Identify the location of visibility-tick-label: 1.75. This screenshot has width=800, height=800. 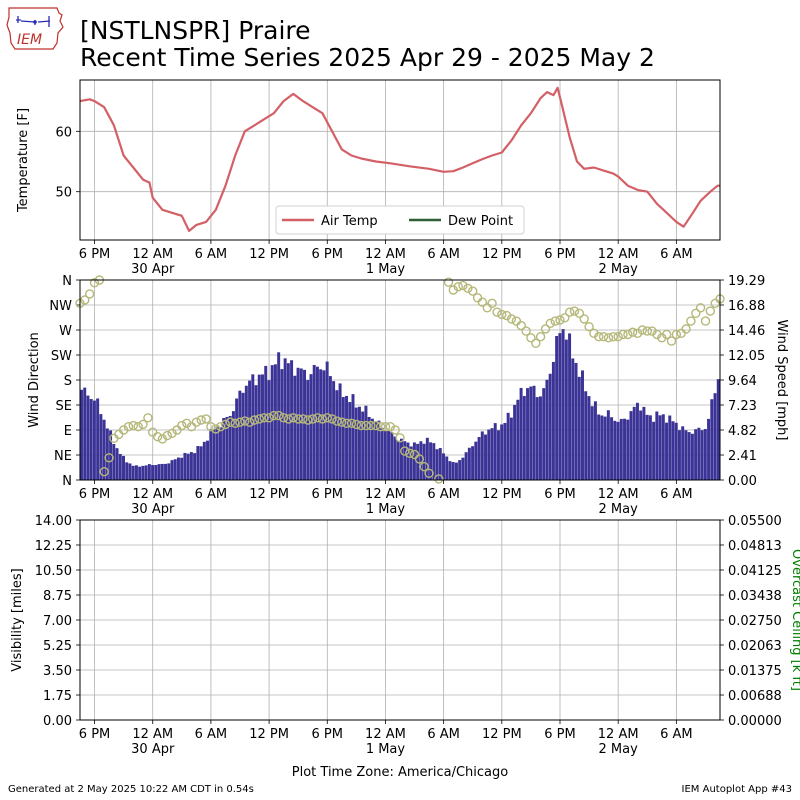
(57, 696).